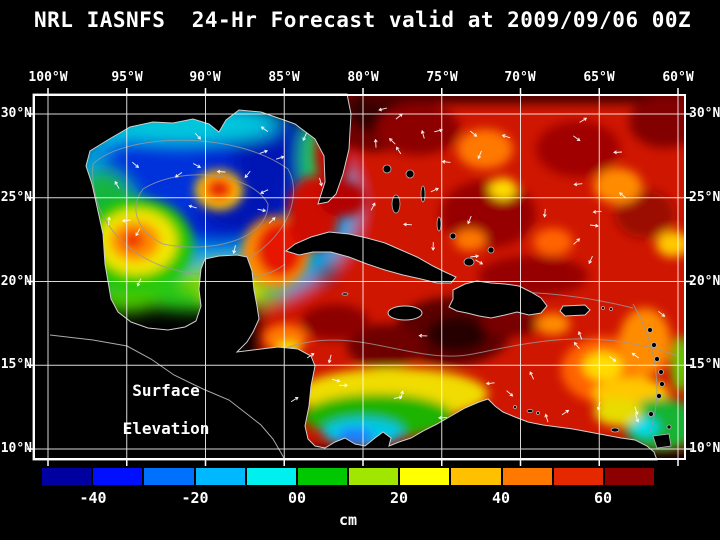  I want to click on lat-label-left: 15°N, so click(16, 364).